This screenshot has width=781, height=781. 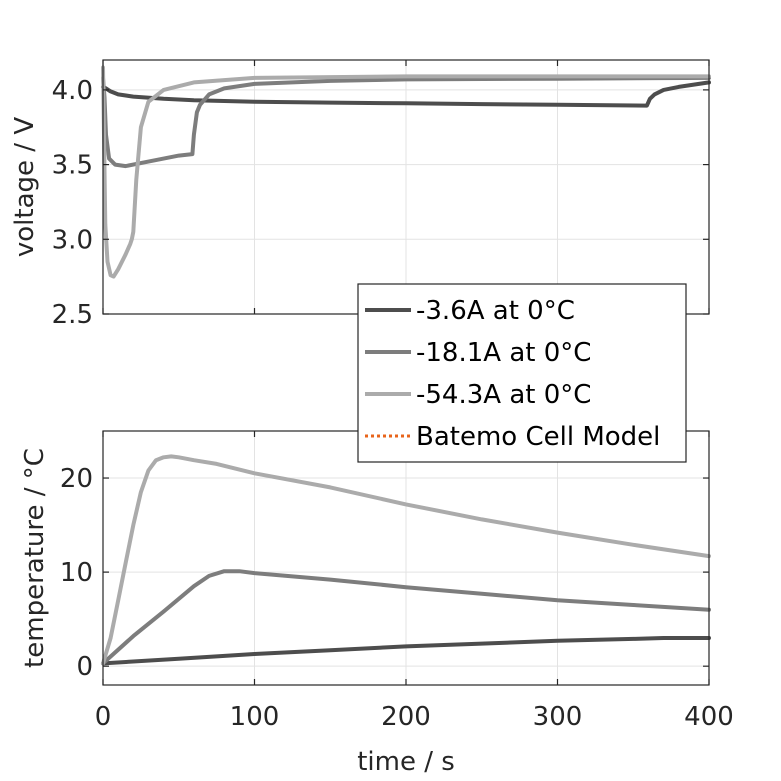 I want to click on legend-box, so click(x=522, y=373).